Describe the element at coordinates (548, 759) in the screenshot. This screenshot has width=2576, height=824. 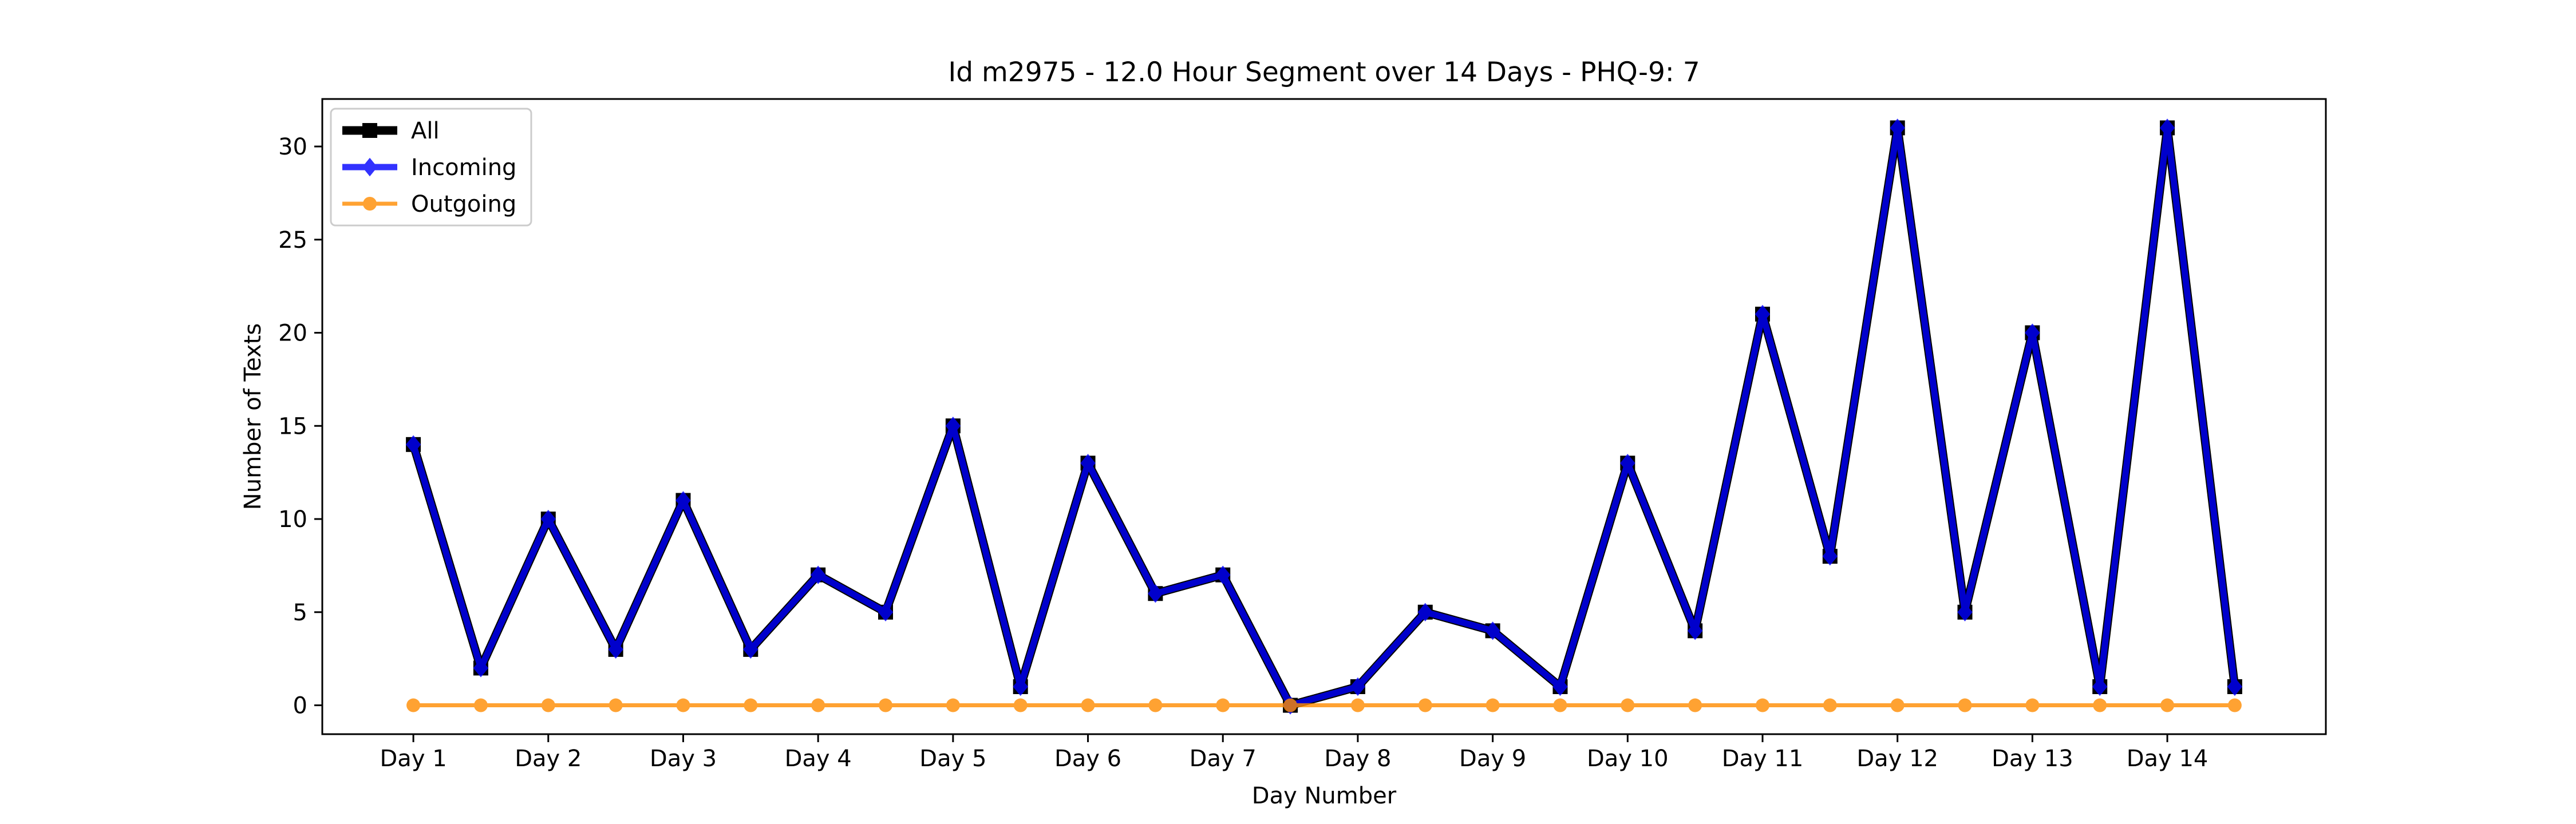
I see `x-tick-label: Day 2` at that location.